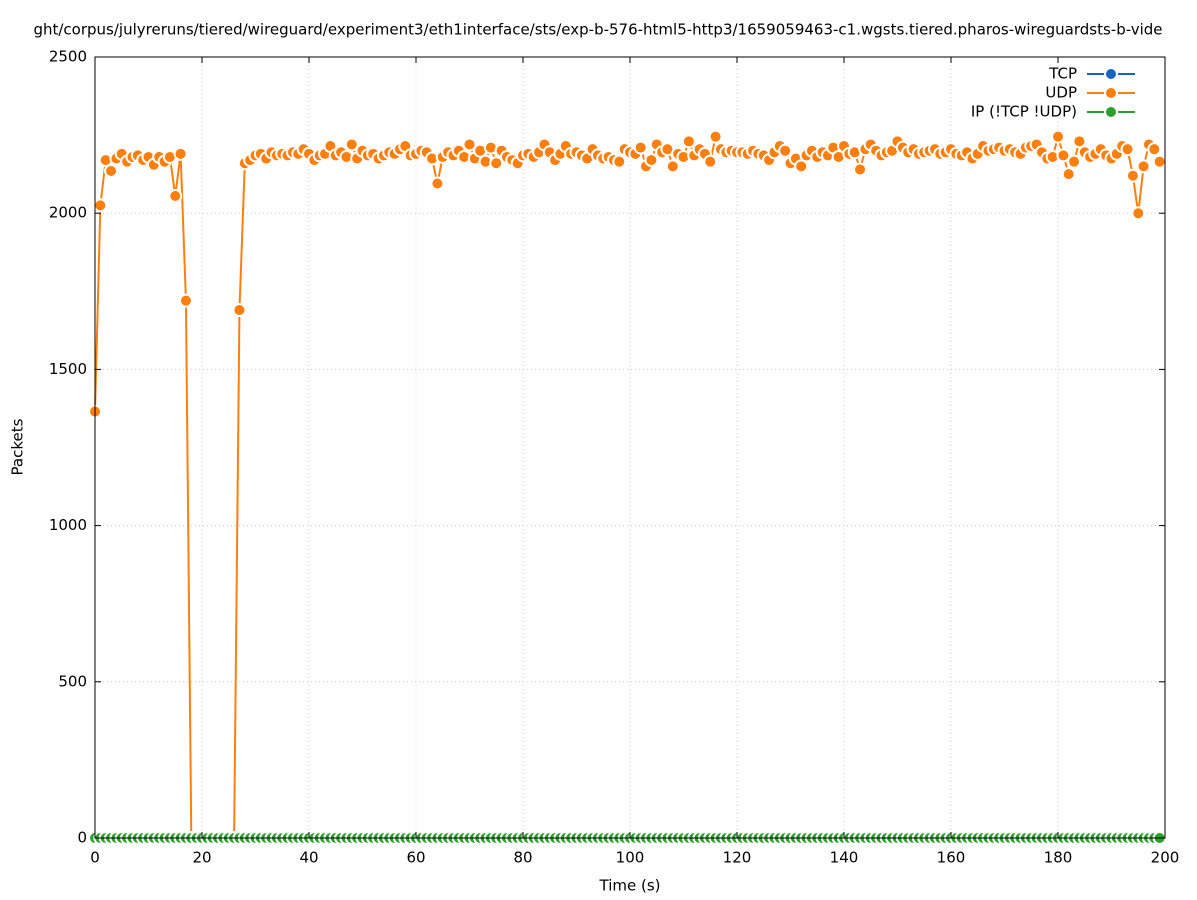 The image size is (1197, 900). Describe the element at coordinates (630, 886) in the screenshot. I see `x-axis-label: Time (s)` at that location.